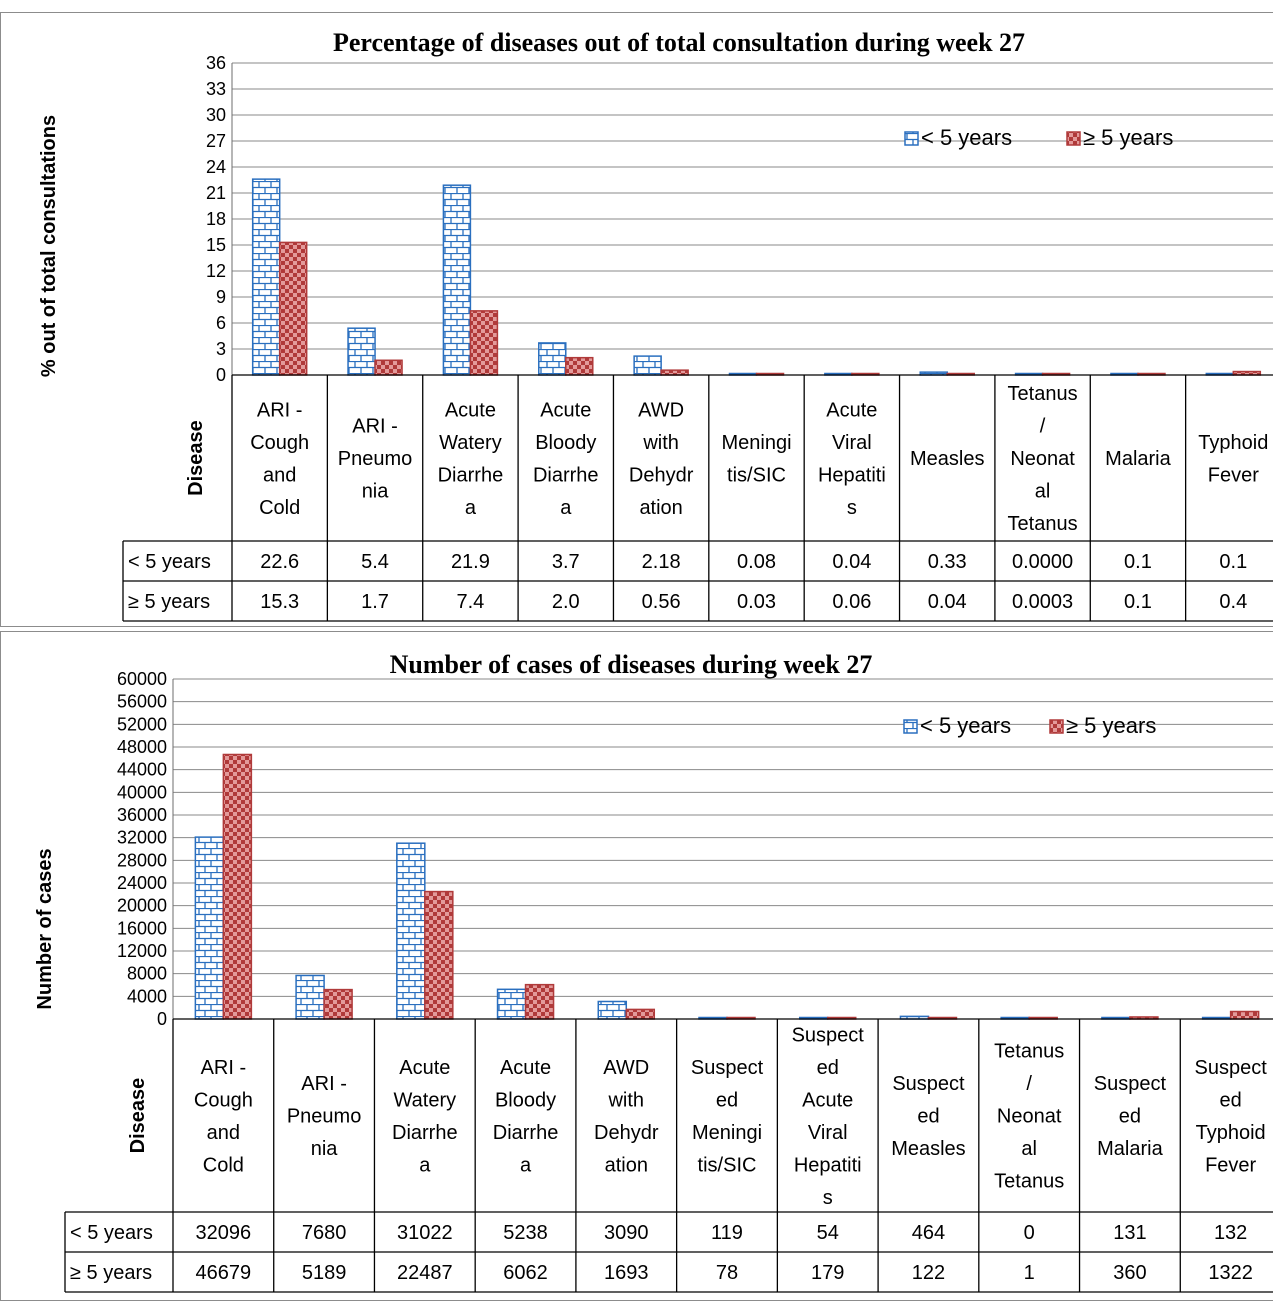  What do you see at coordinates (142, 838) in the screenshot?
I see `y-tick-label: 32000` at bounding box center [142, 838].